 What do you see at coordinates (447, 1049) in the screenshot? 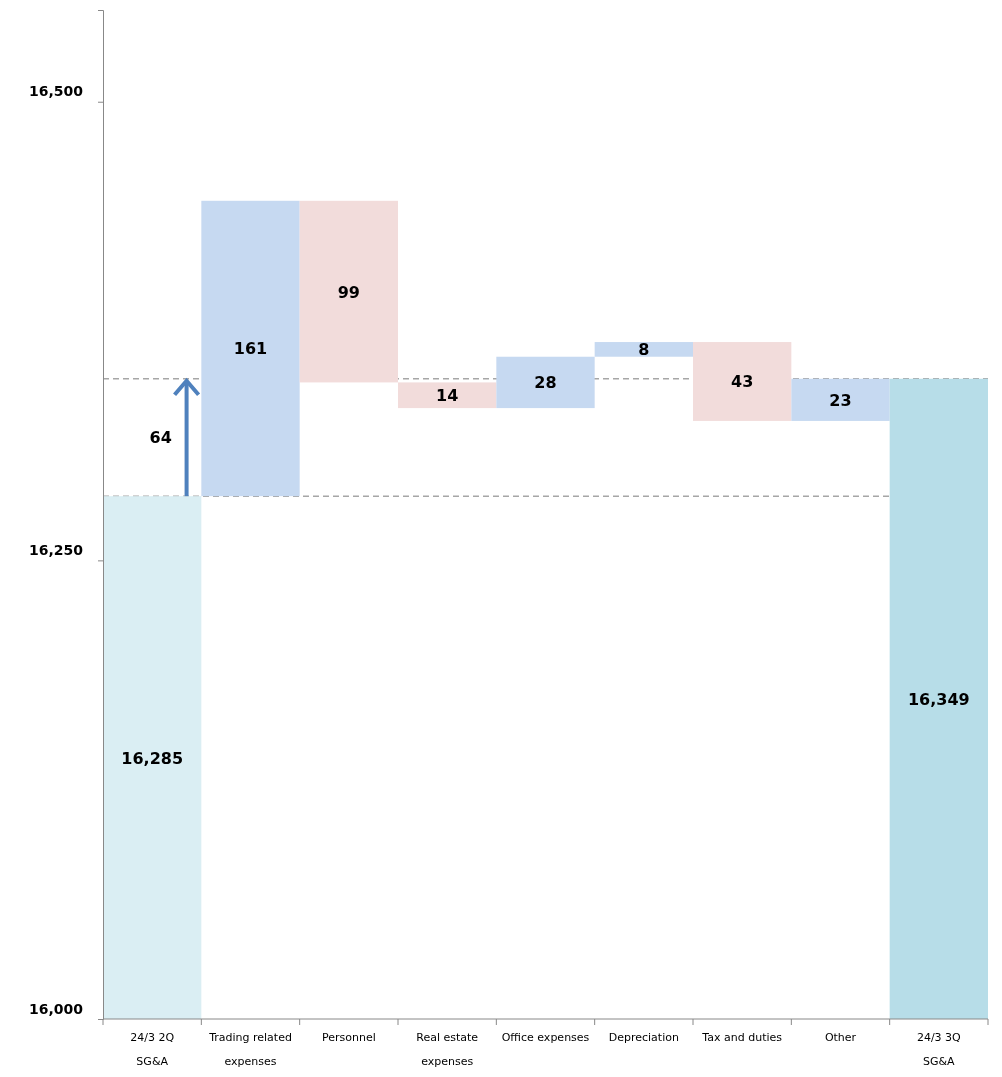
I see `x-tick-label: Real estate expenses` at bounding box center [447, 1049].